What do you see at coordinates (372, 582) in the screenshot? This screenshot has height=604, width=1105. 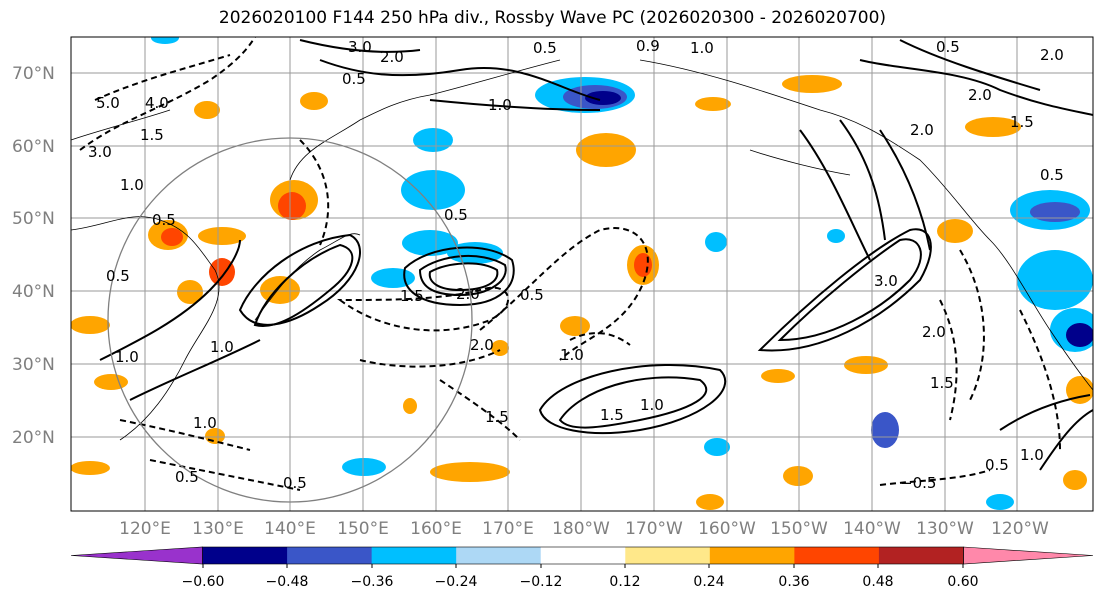 I see `colorbar-tick-label: −0.36` at bounding box center [372, 582].